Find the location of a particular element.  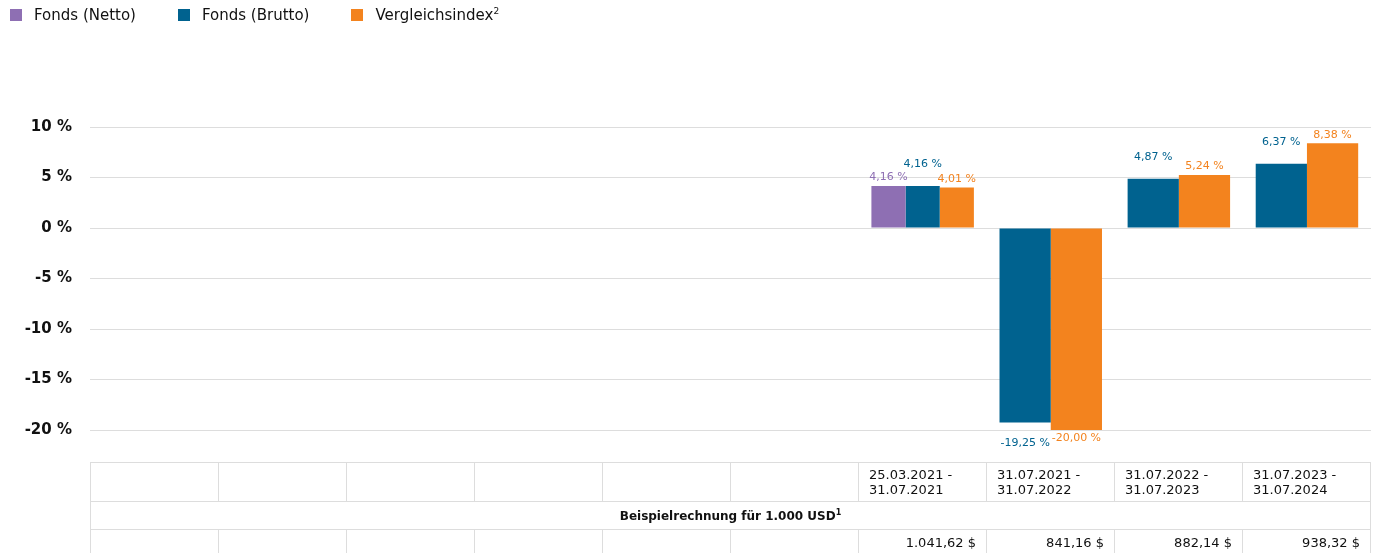

y-tick-label: 0 % is located at coordinates (56, 226).